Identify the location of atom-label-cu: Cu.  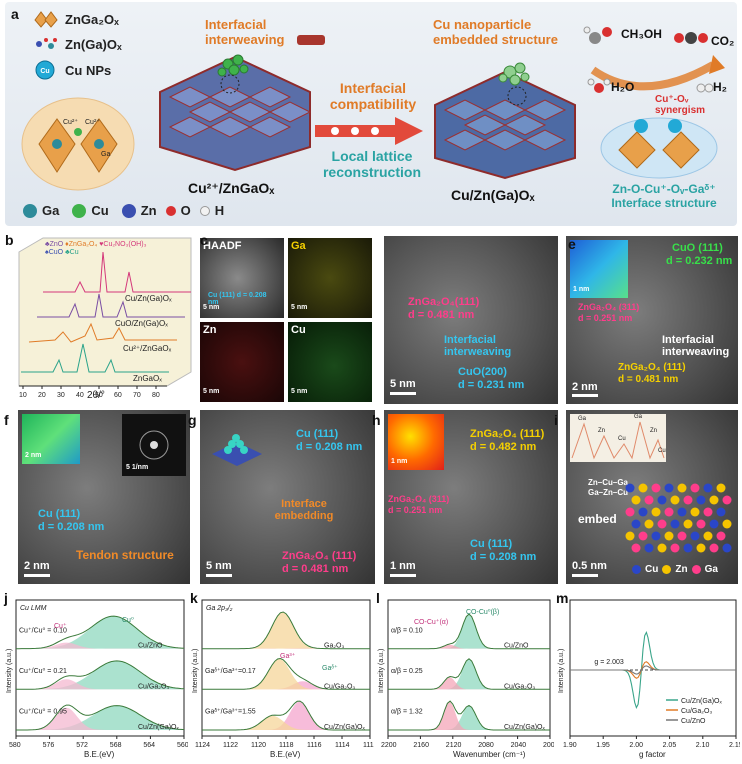
(100, 210).